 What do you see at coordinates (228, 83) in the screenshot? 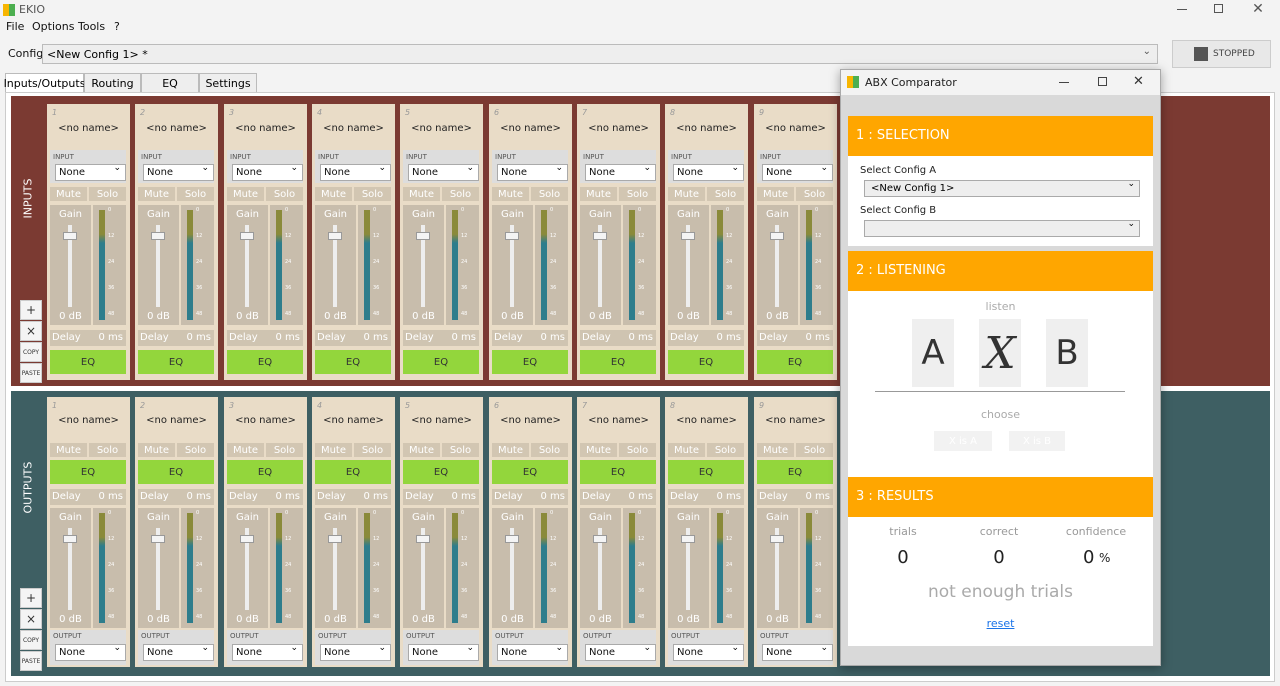
I see `tab: Settings` at bounding box center [228, 83].